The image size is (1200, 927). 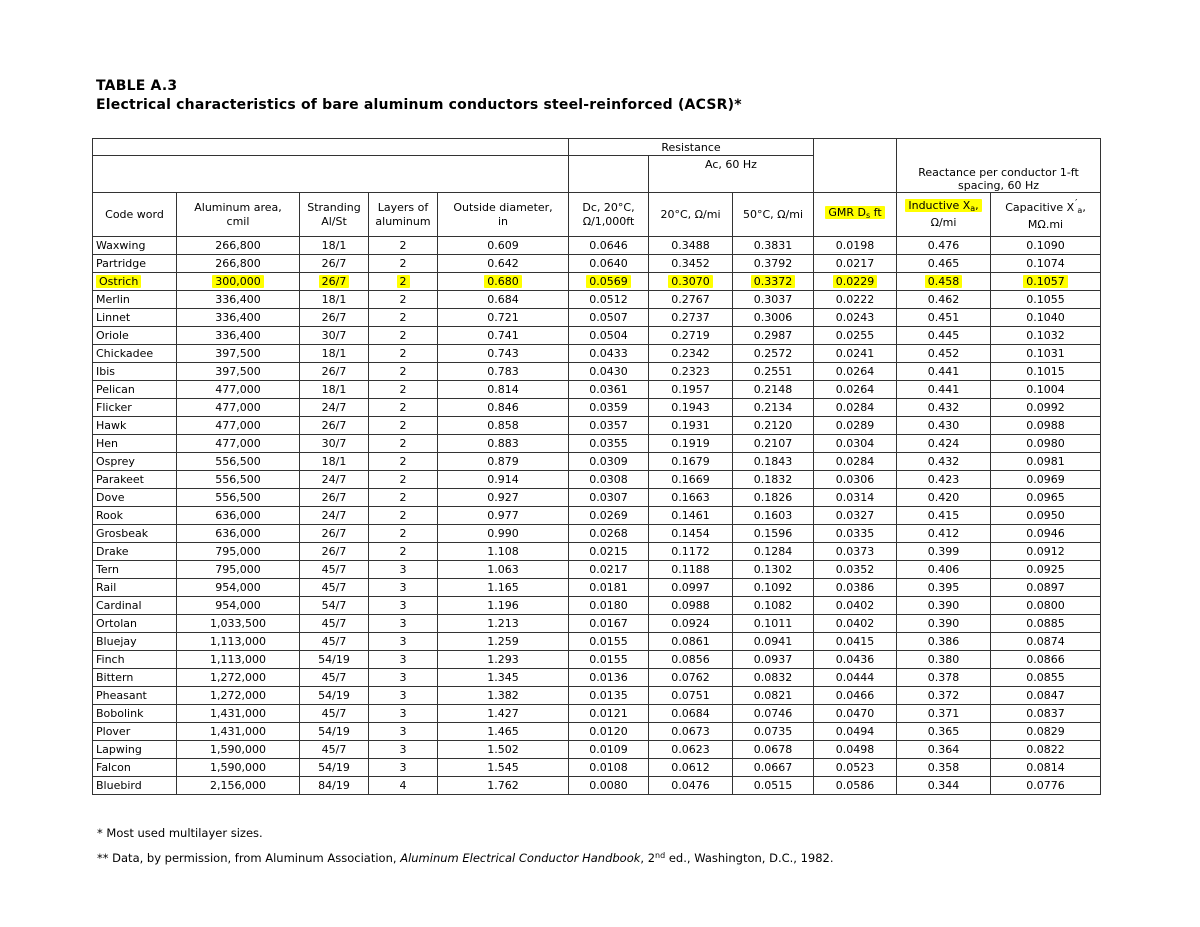 What do you see at coordinates (608, 749) in the screenshot?
I see `cell-dc-resistance: 0.0109` at bounding box center [608, 749].